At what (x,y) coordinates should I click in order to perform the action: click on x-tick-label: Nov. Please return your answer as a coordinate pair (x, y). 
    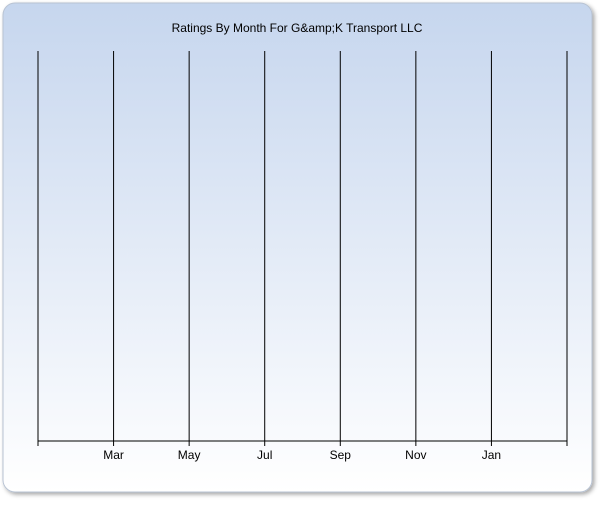
    Looking at the image, I should click on (415, 455).